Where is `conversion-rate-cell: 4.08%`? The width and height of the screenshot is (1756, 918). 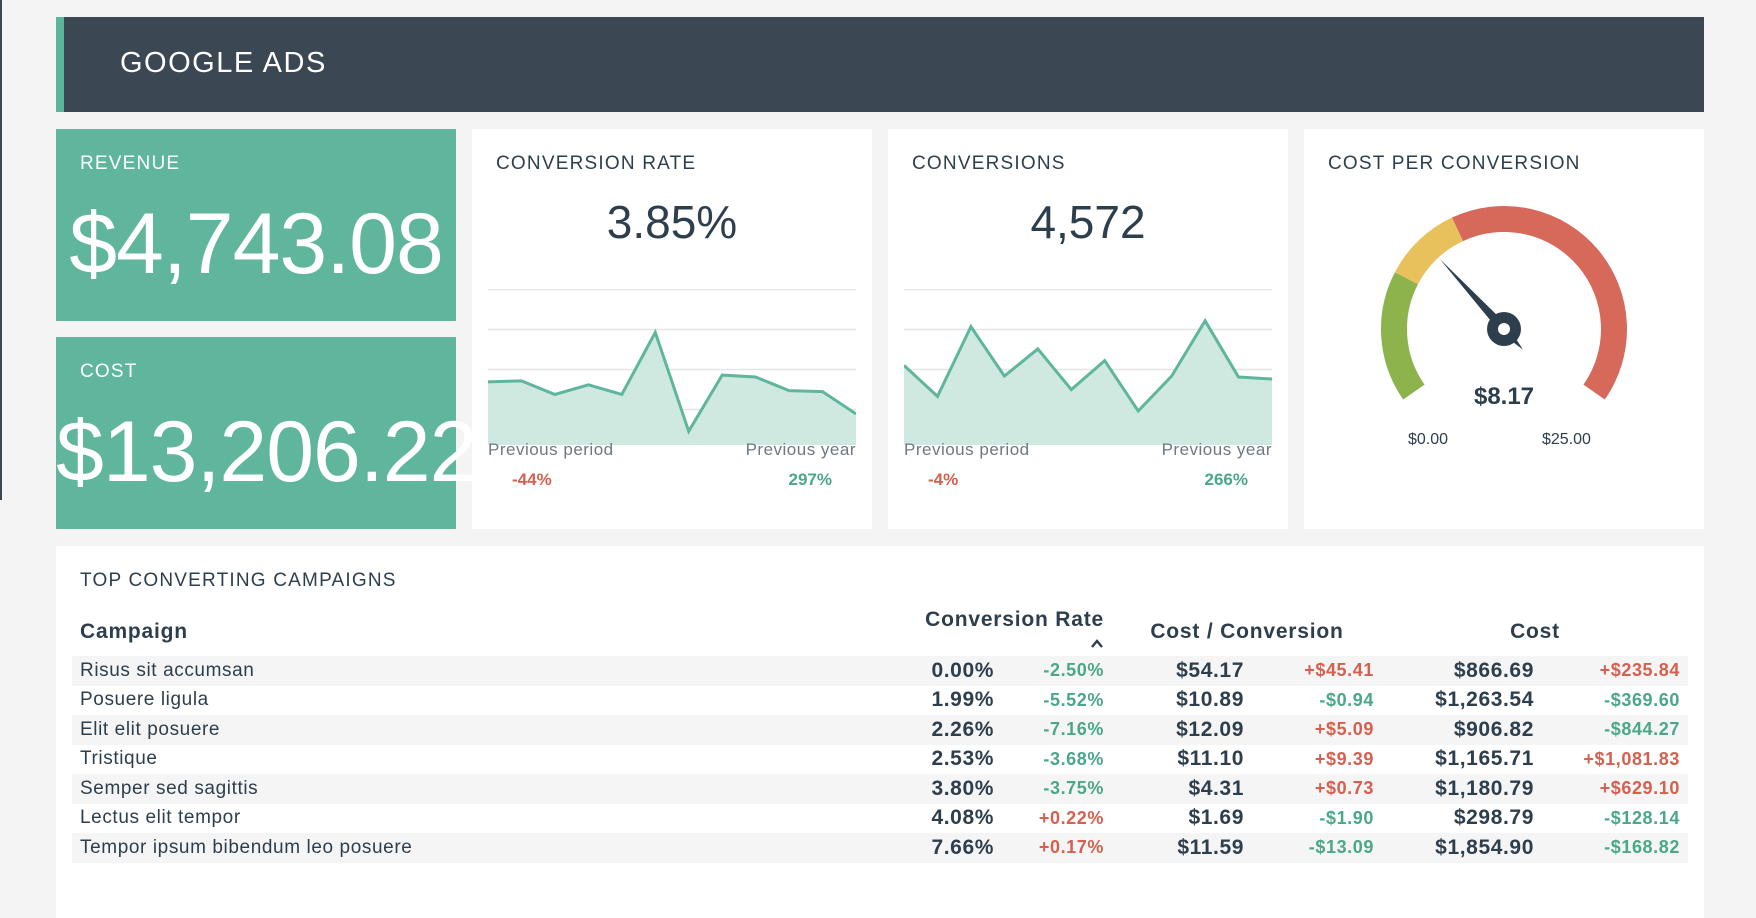
conversion-rate-cell: 4.08% is located at coordinates (962, 818).